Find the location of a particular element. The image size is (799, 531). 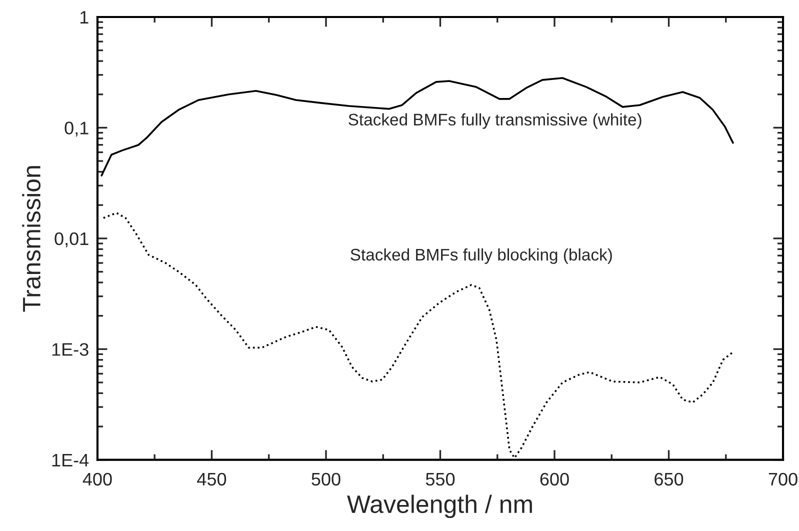

x-tick-label: 550 is located at coordinates (440, 479).